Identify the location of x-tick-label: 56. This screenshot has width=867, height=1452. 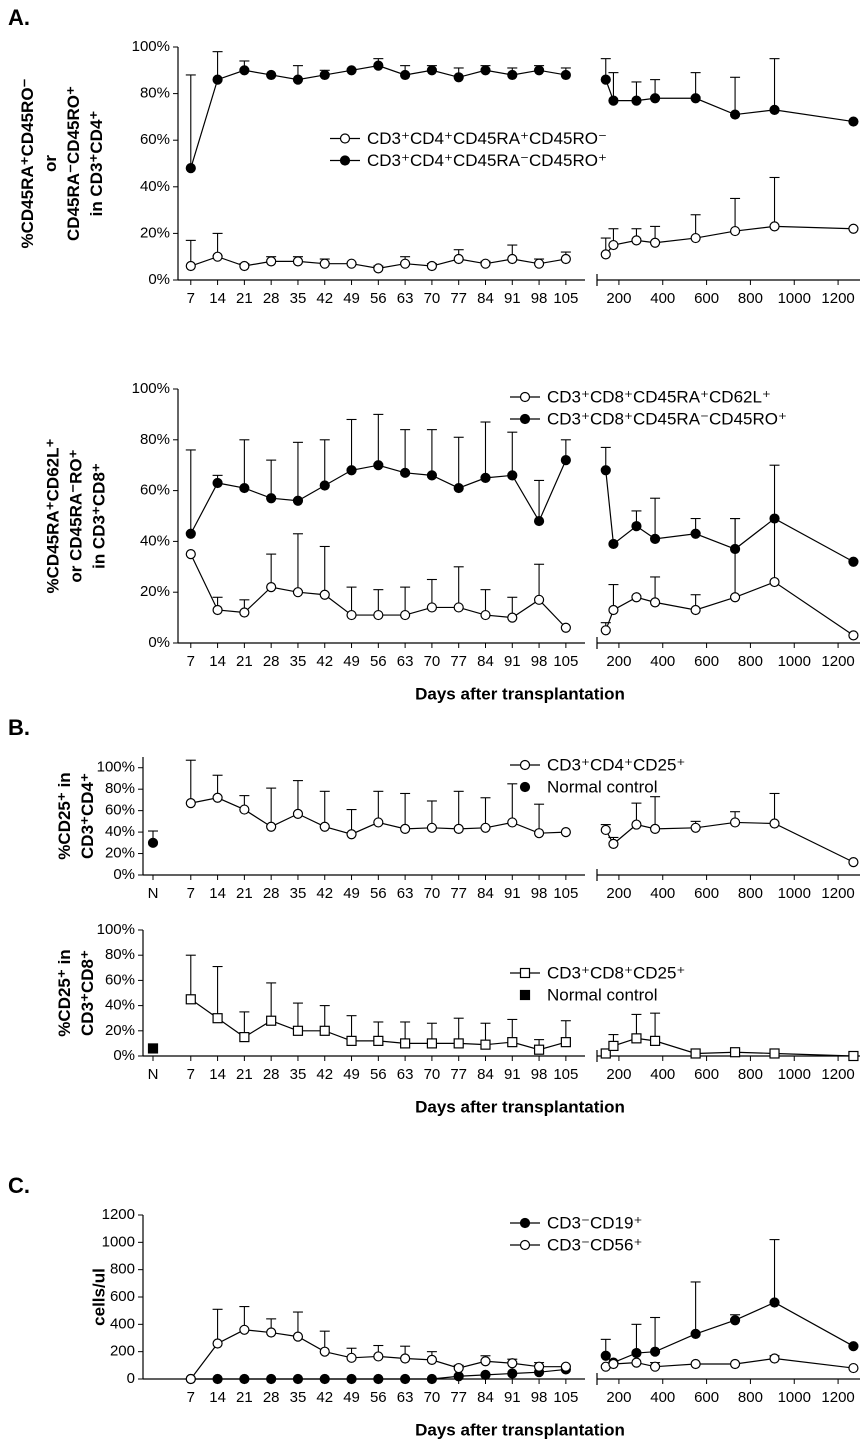
(378, 1074).